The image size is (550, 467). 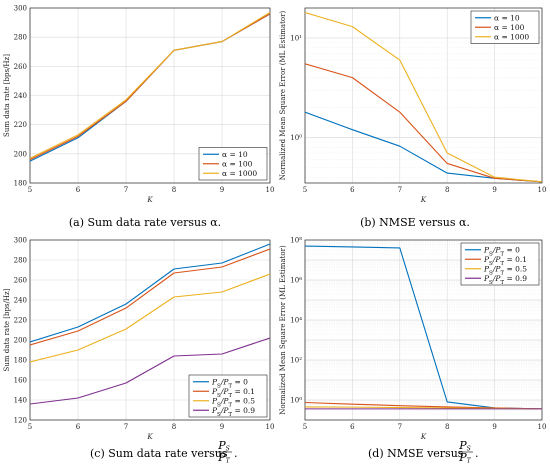 What do you see at coordinates (20, 381) in the screenshot?
I see `y-tick-label: 160` at bounding box center [20, 381].